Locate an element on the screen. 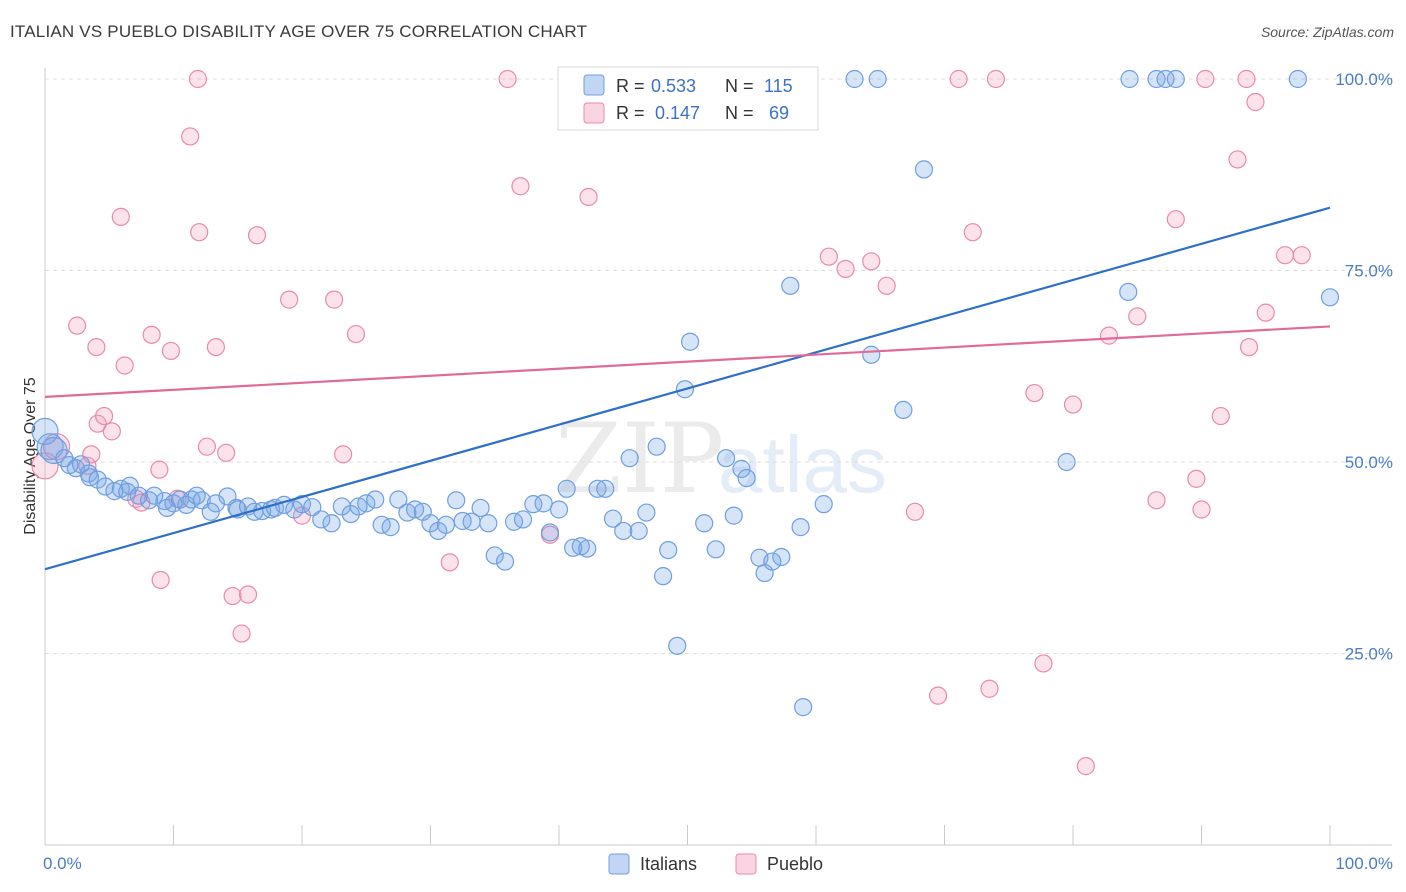 The height and width of the screenshot is (892, 1406). x-tick-label-max: 100.0% is located at coordinates (1364, 863).